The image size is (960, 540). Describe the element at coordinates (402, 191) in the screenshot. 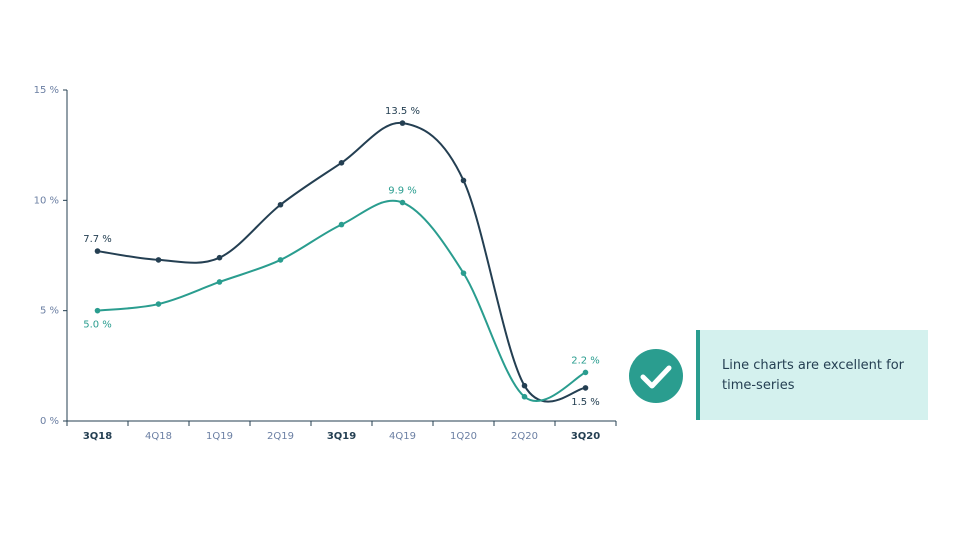

I see `value-label: 9.9 %` at that location.